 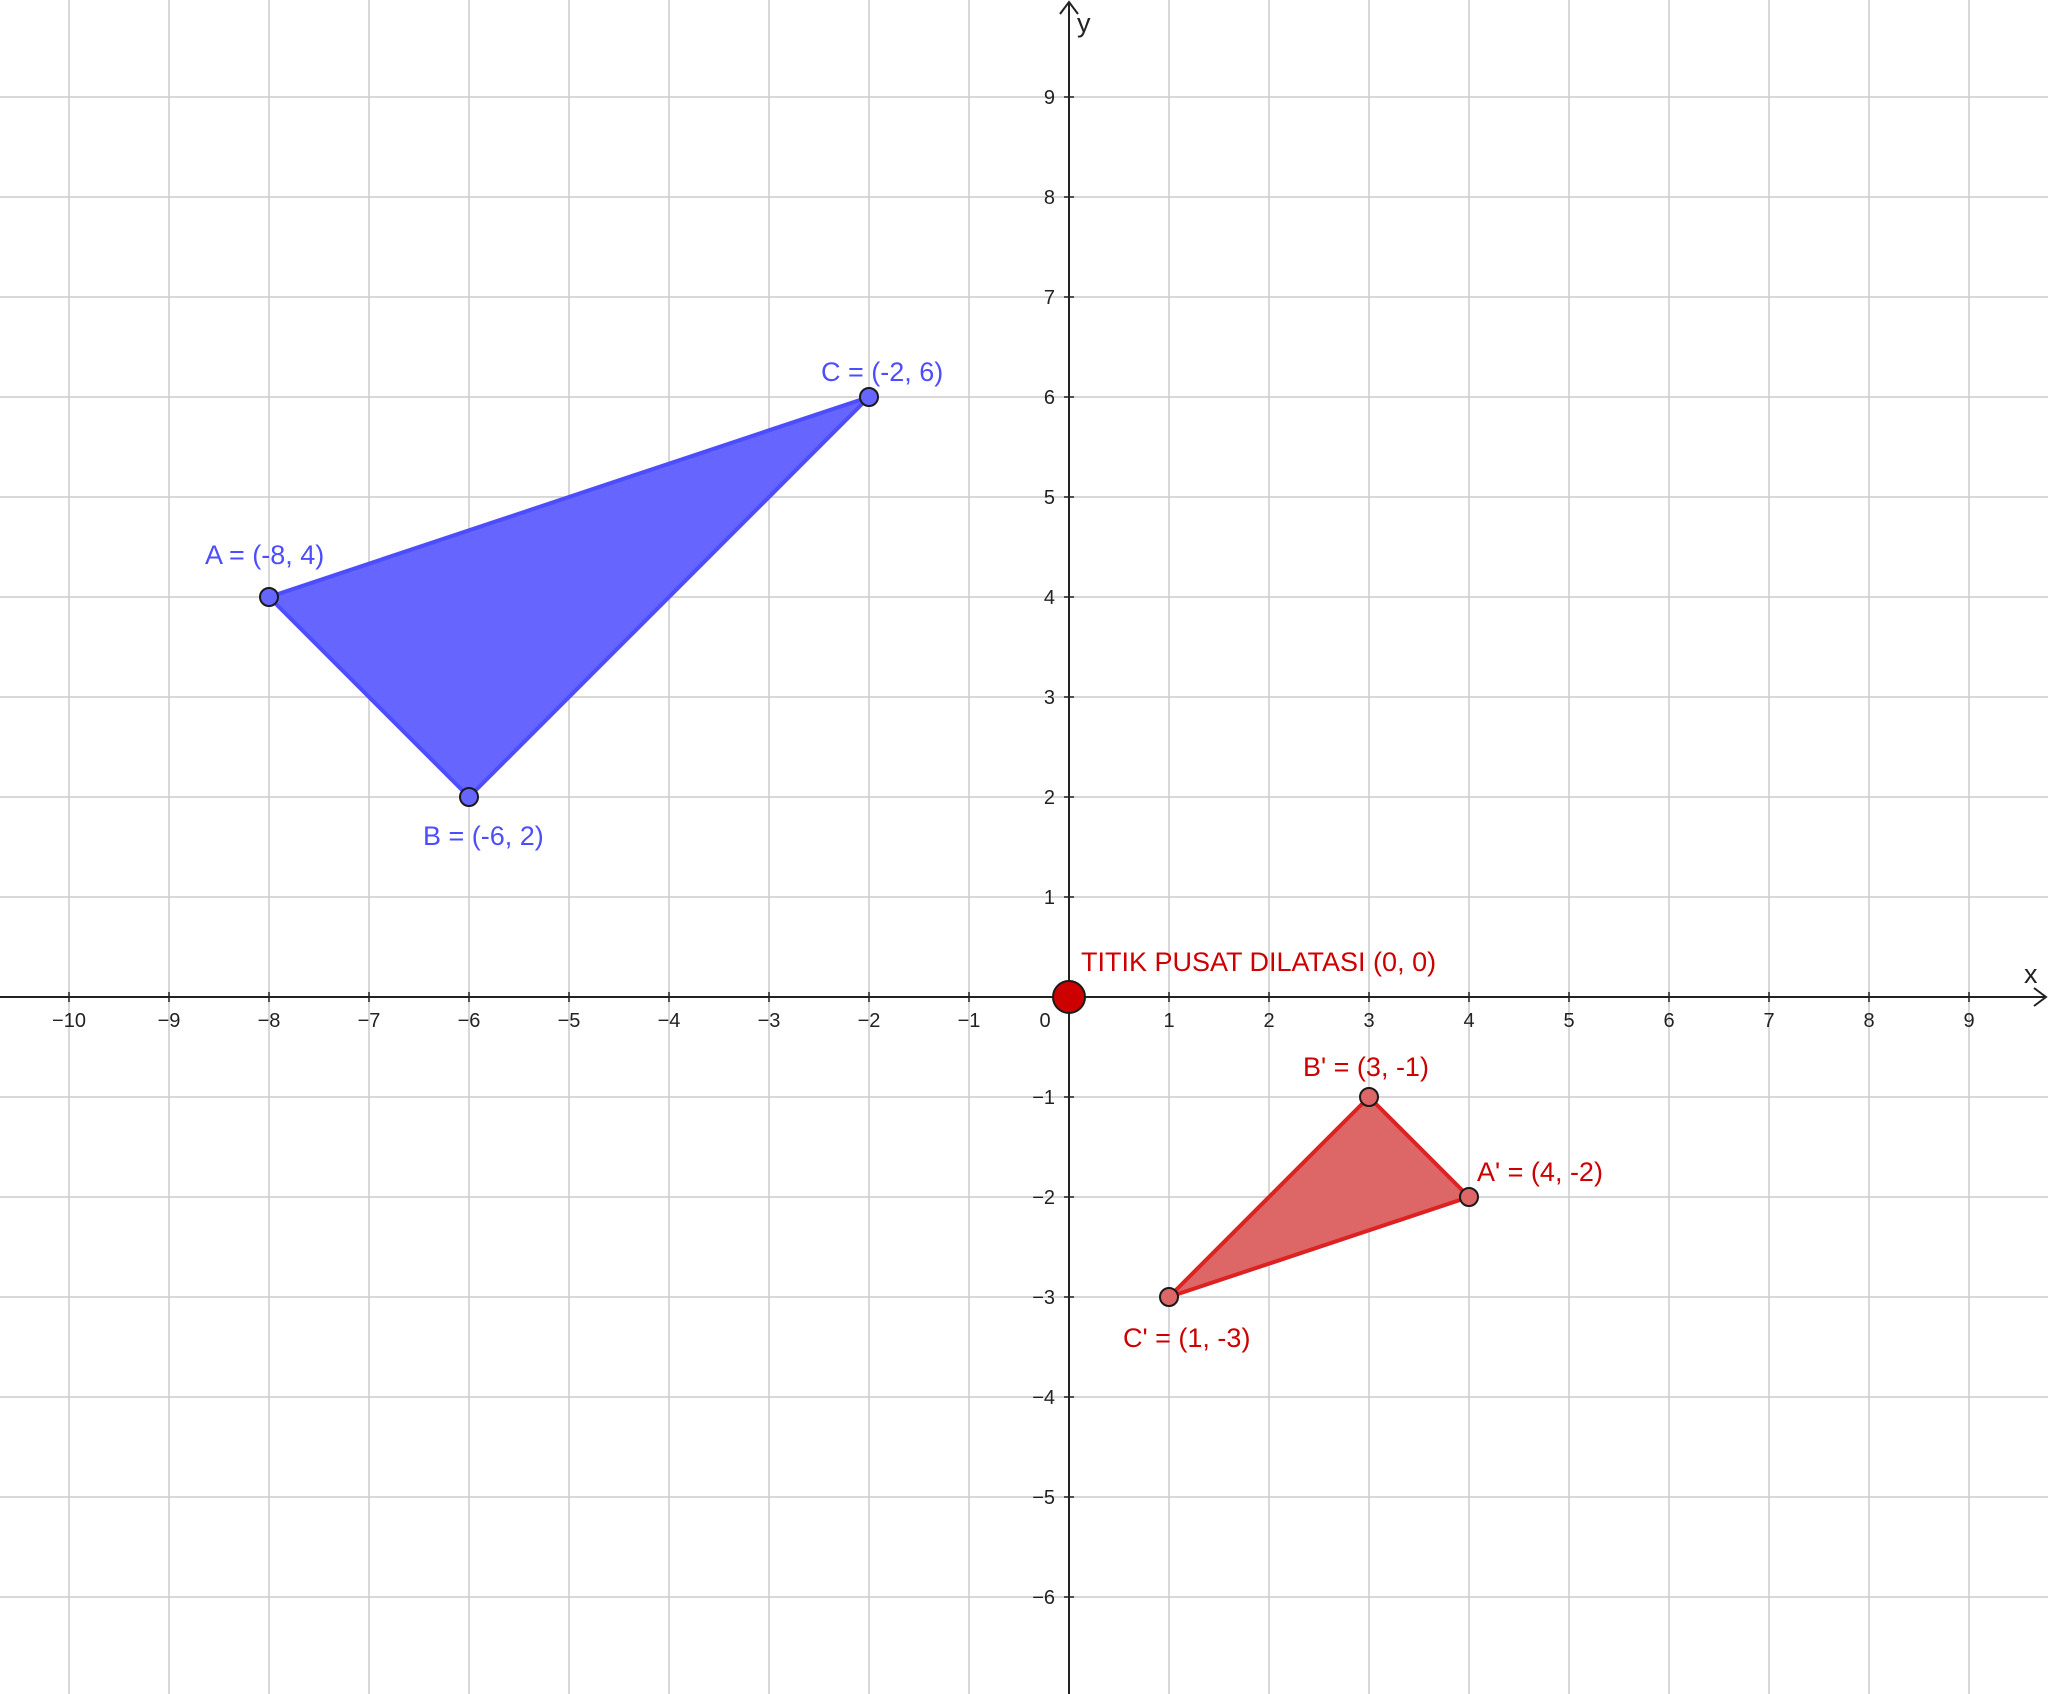 I want to click on y-tick-label: 4, so click(x=1049, y=598).